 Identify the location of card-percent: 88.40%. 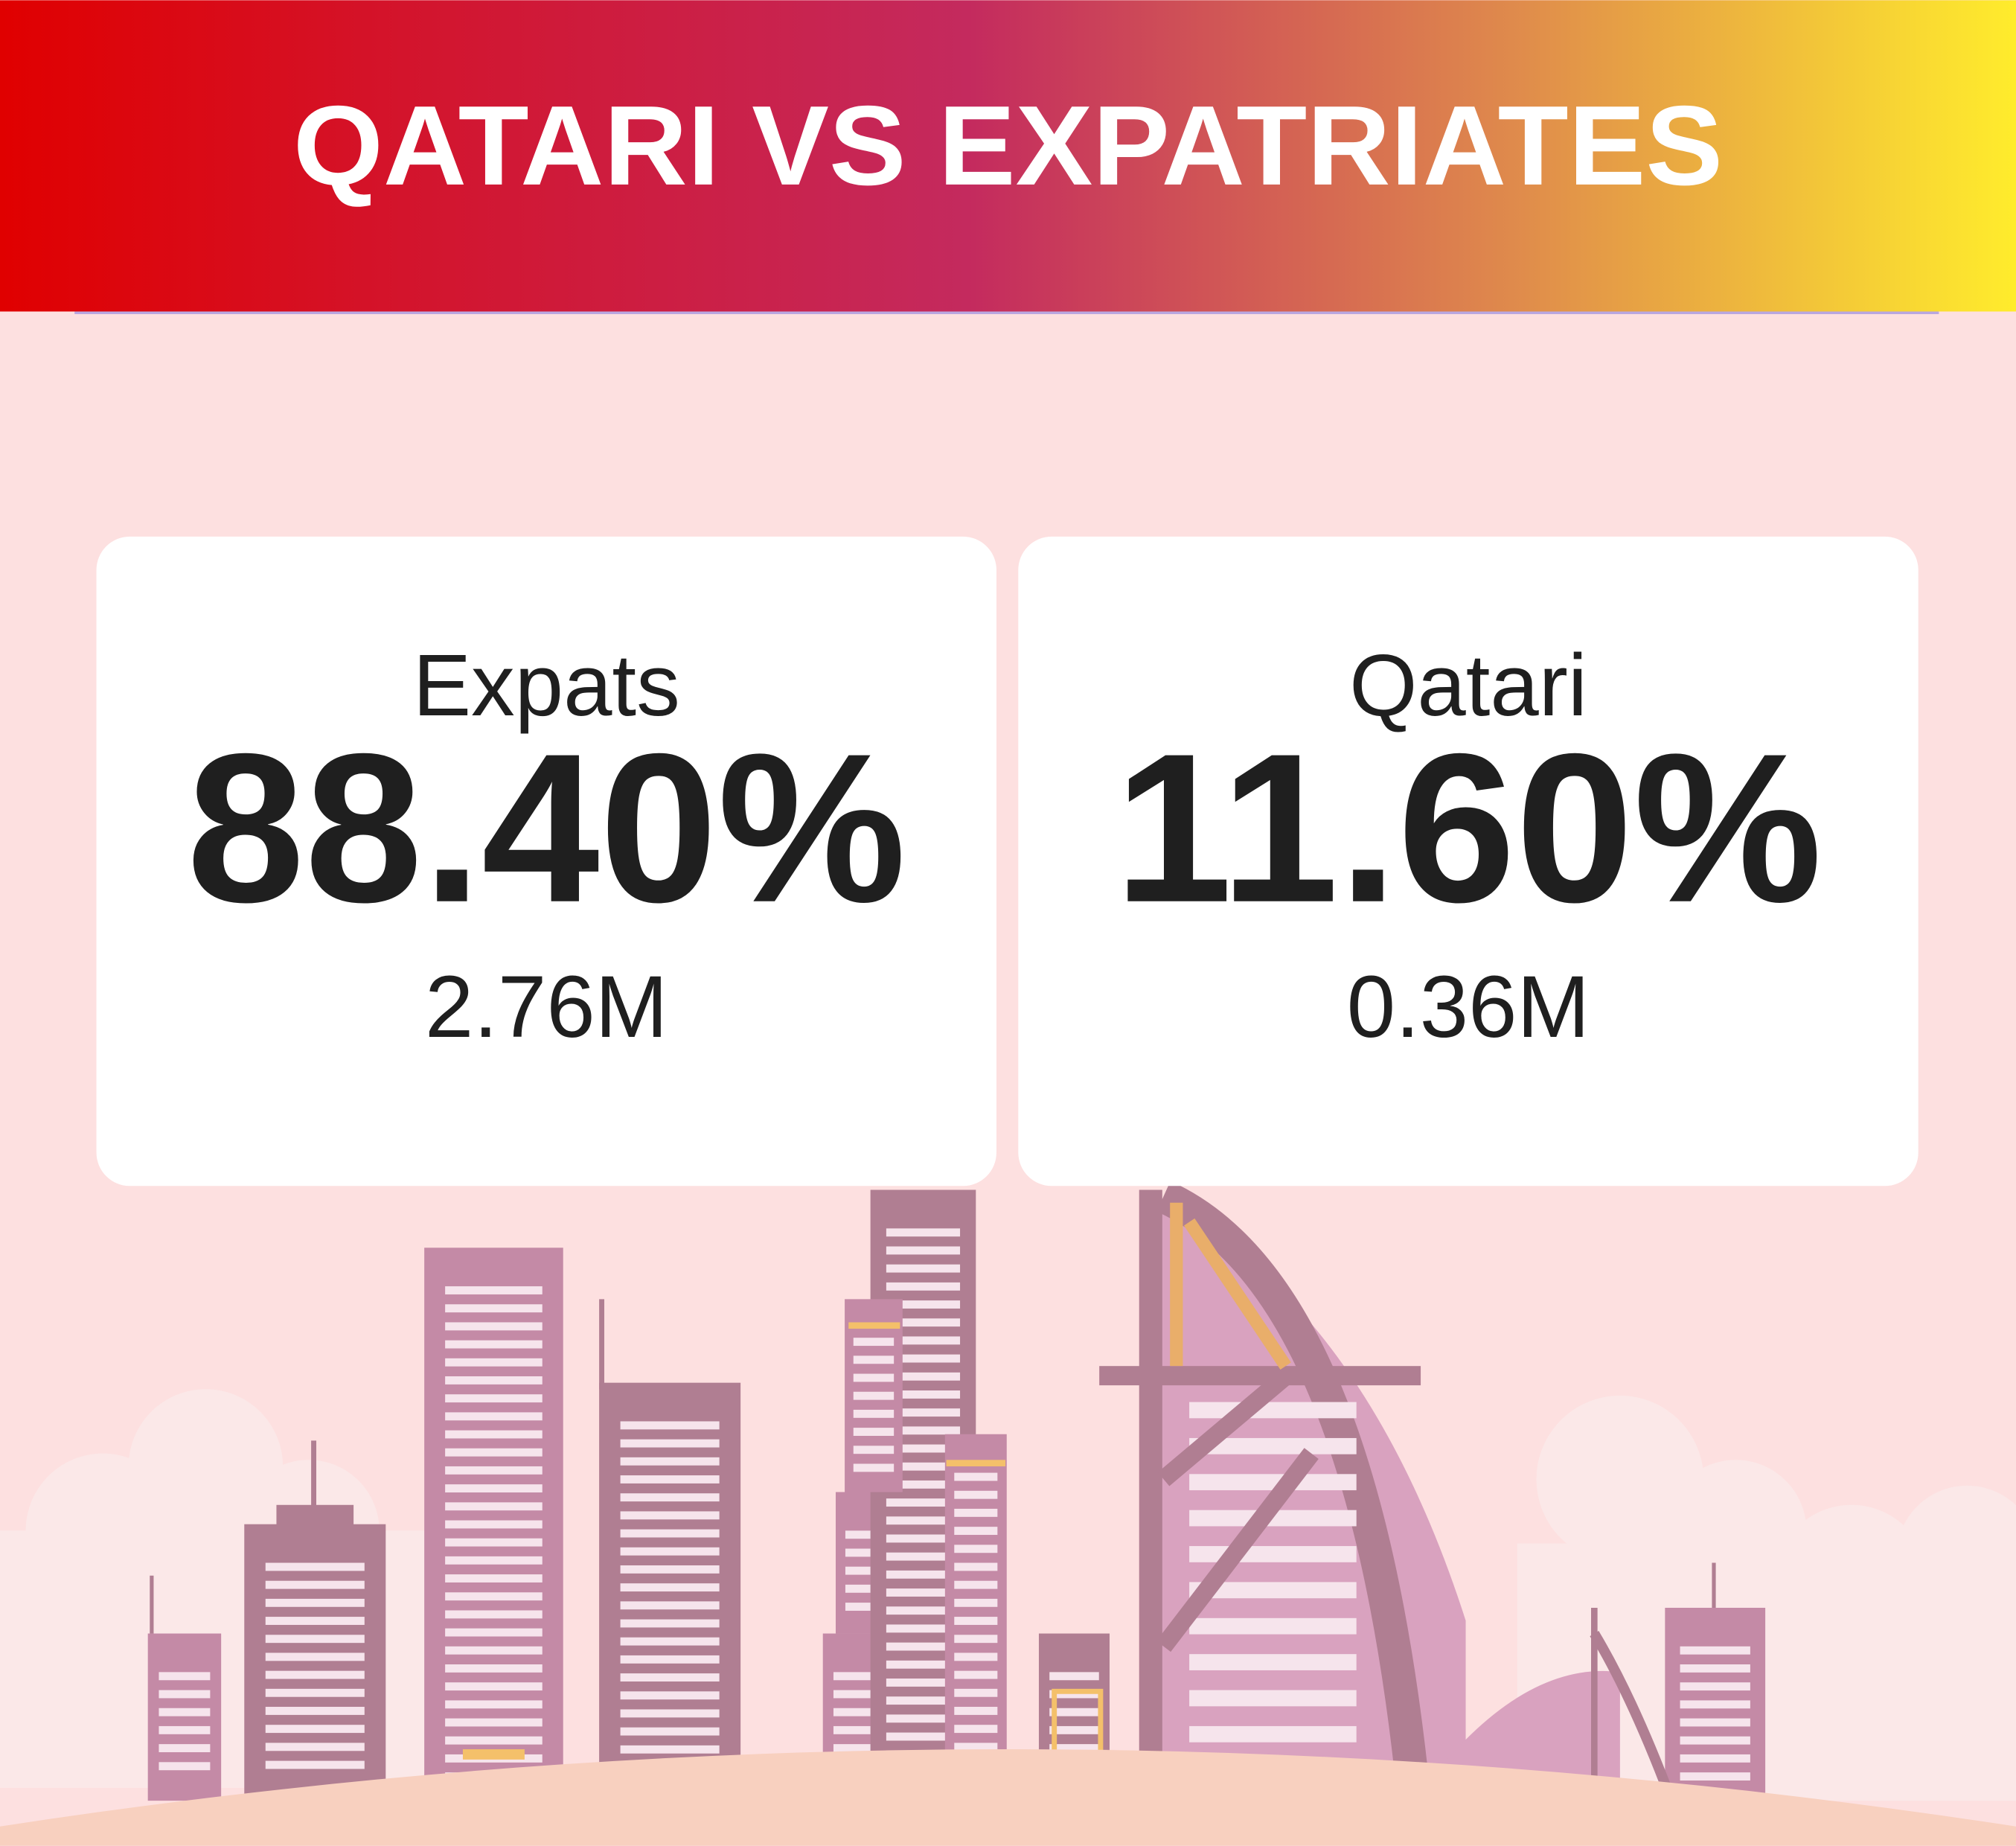
(546, 828).